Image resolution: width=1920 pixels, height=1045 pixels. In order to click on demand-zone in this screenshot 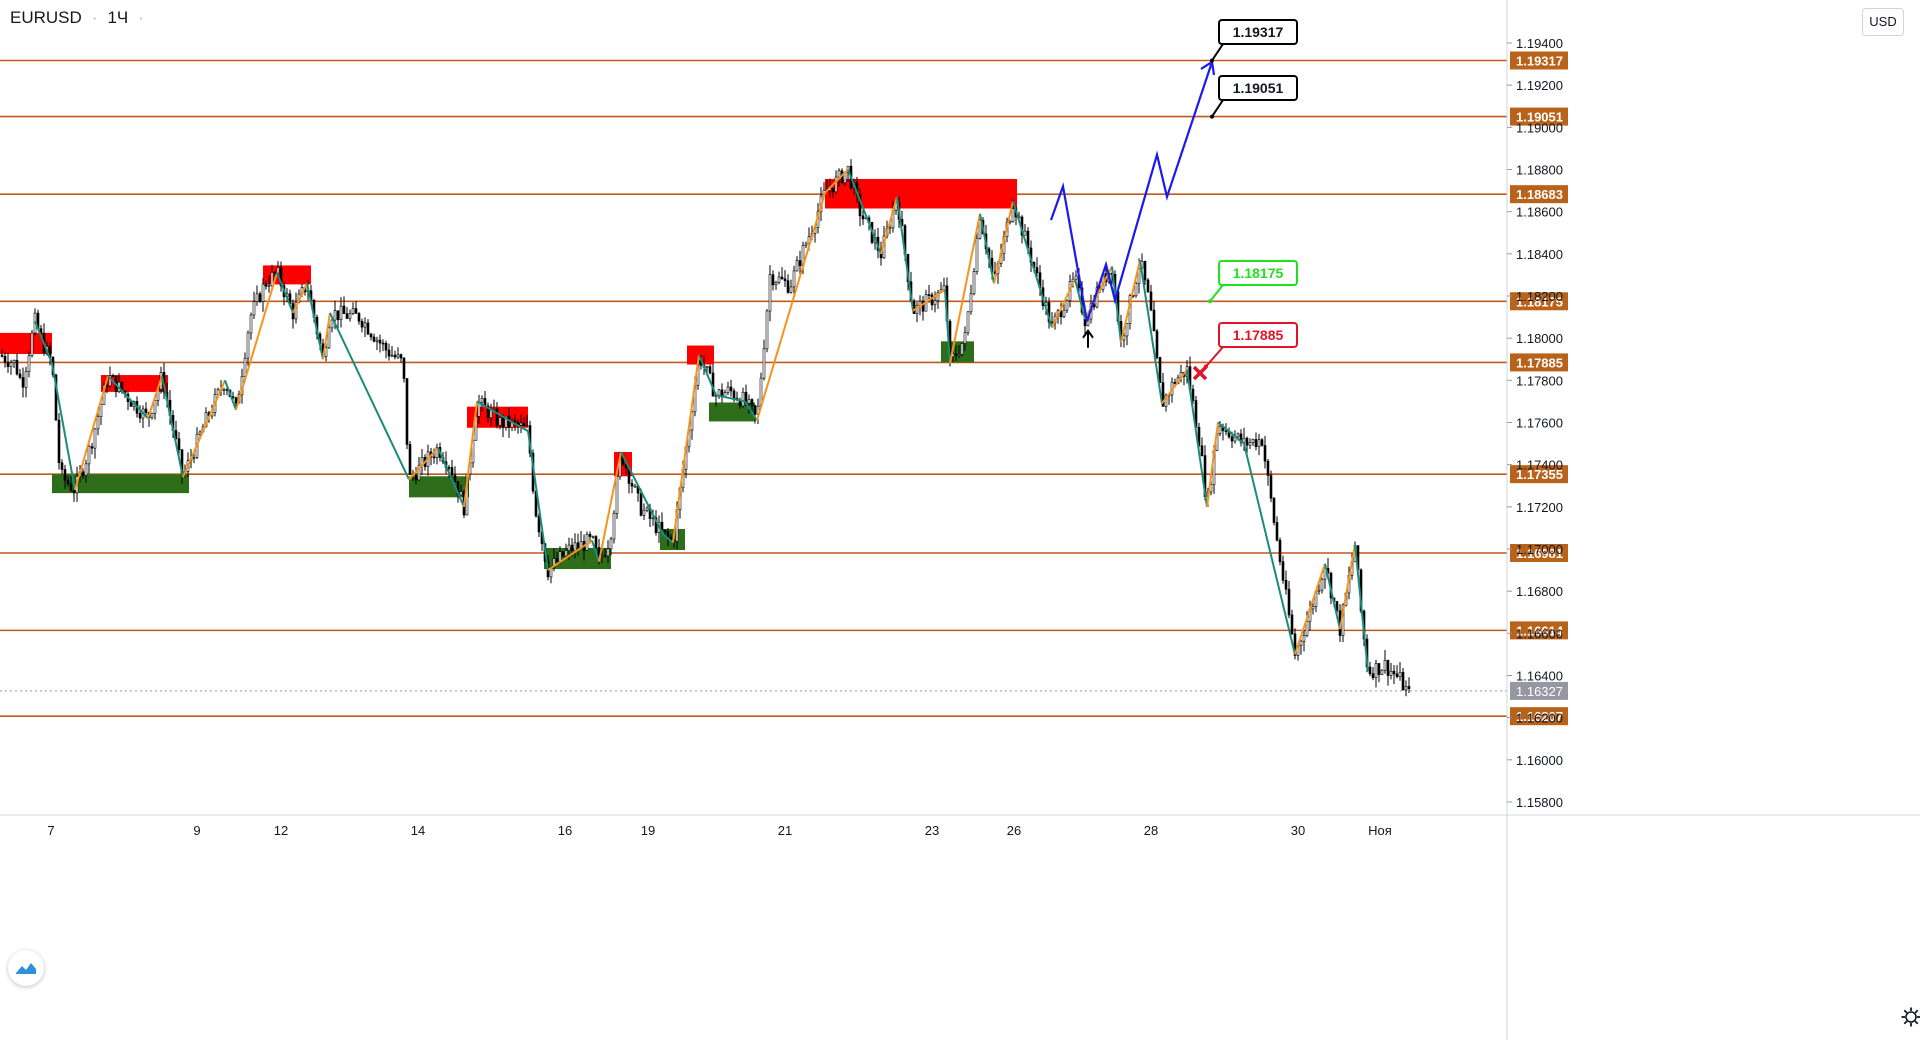, I will do `click(957, 352)`.